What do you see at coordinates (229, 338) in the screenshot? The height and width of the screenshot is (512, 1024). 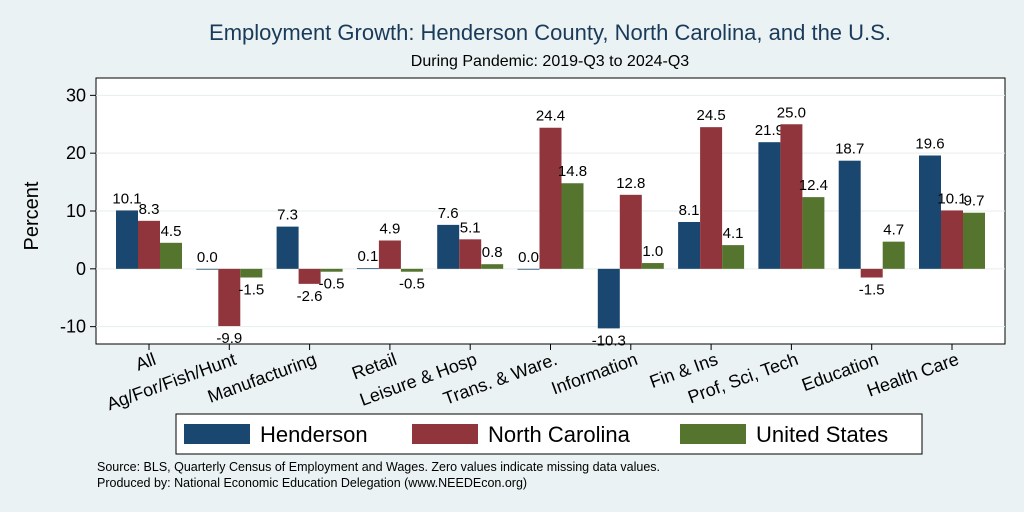 I see `data-label: -9.9` at bounding box center [229, 338].